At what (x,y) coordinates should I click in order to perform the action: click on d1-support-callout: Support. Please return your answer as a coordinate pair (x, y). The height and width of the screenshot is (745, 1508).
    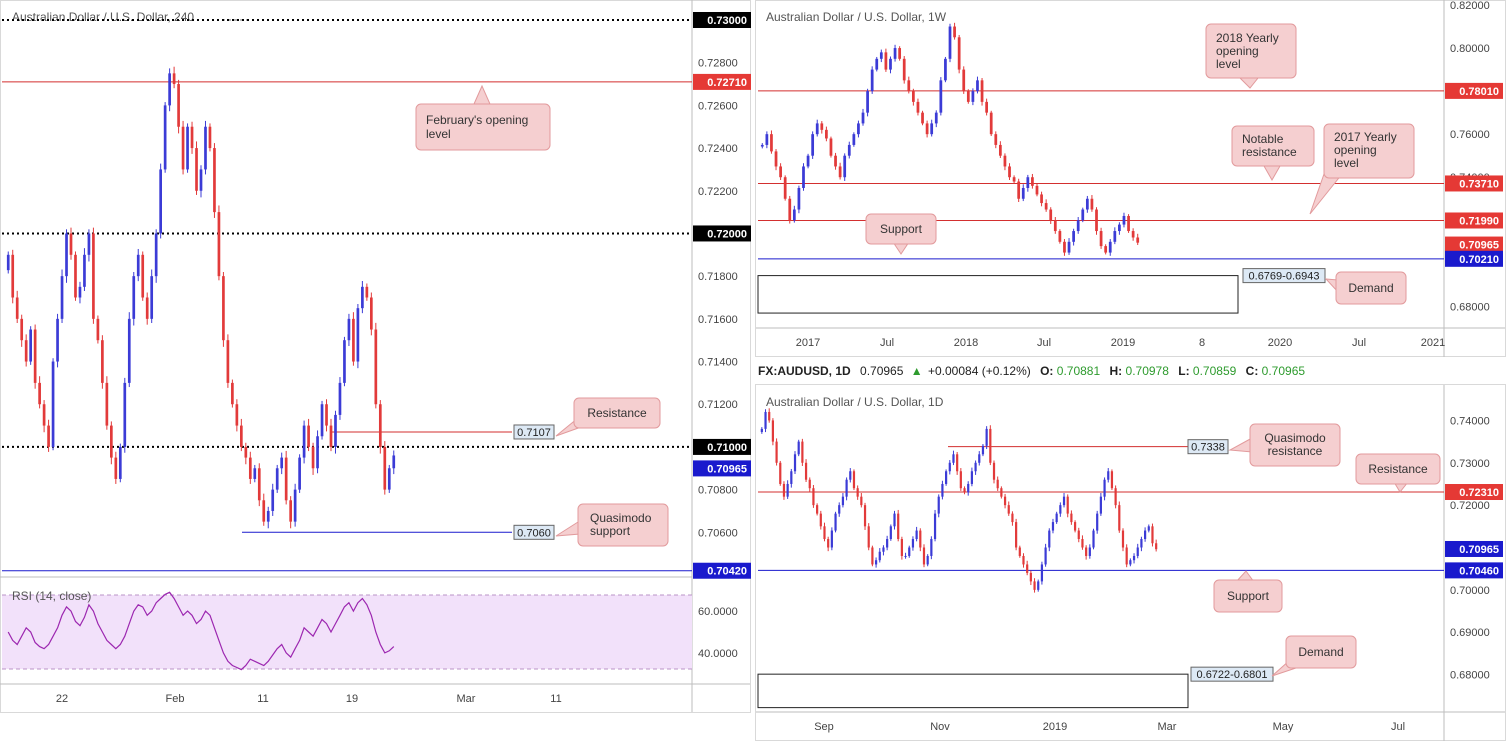
    Looking at the image, I should click on (1248, 596).